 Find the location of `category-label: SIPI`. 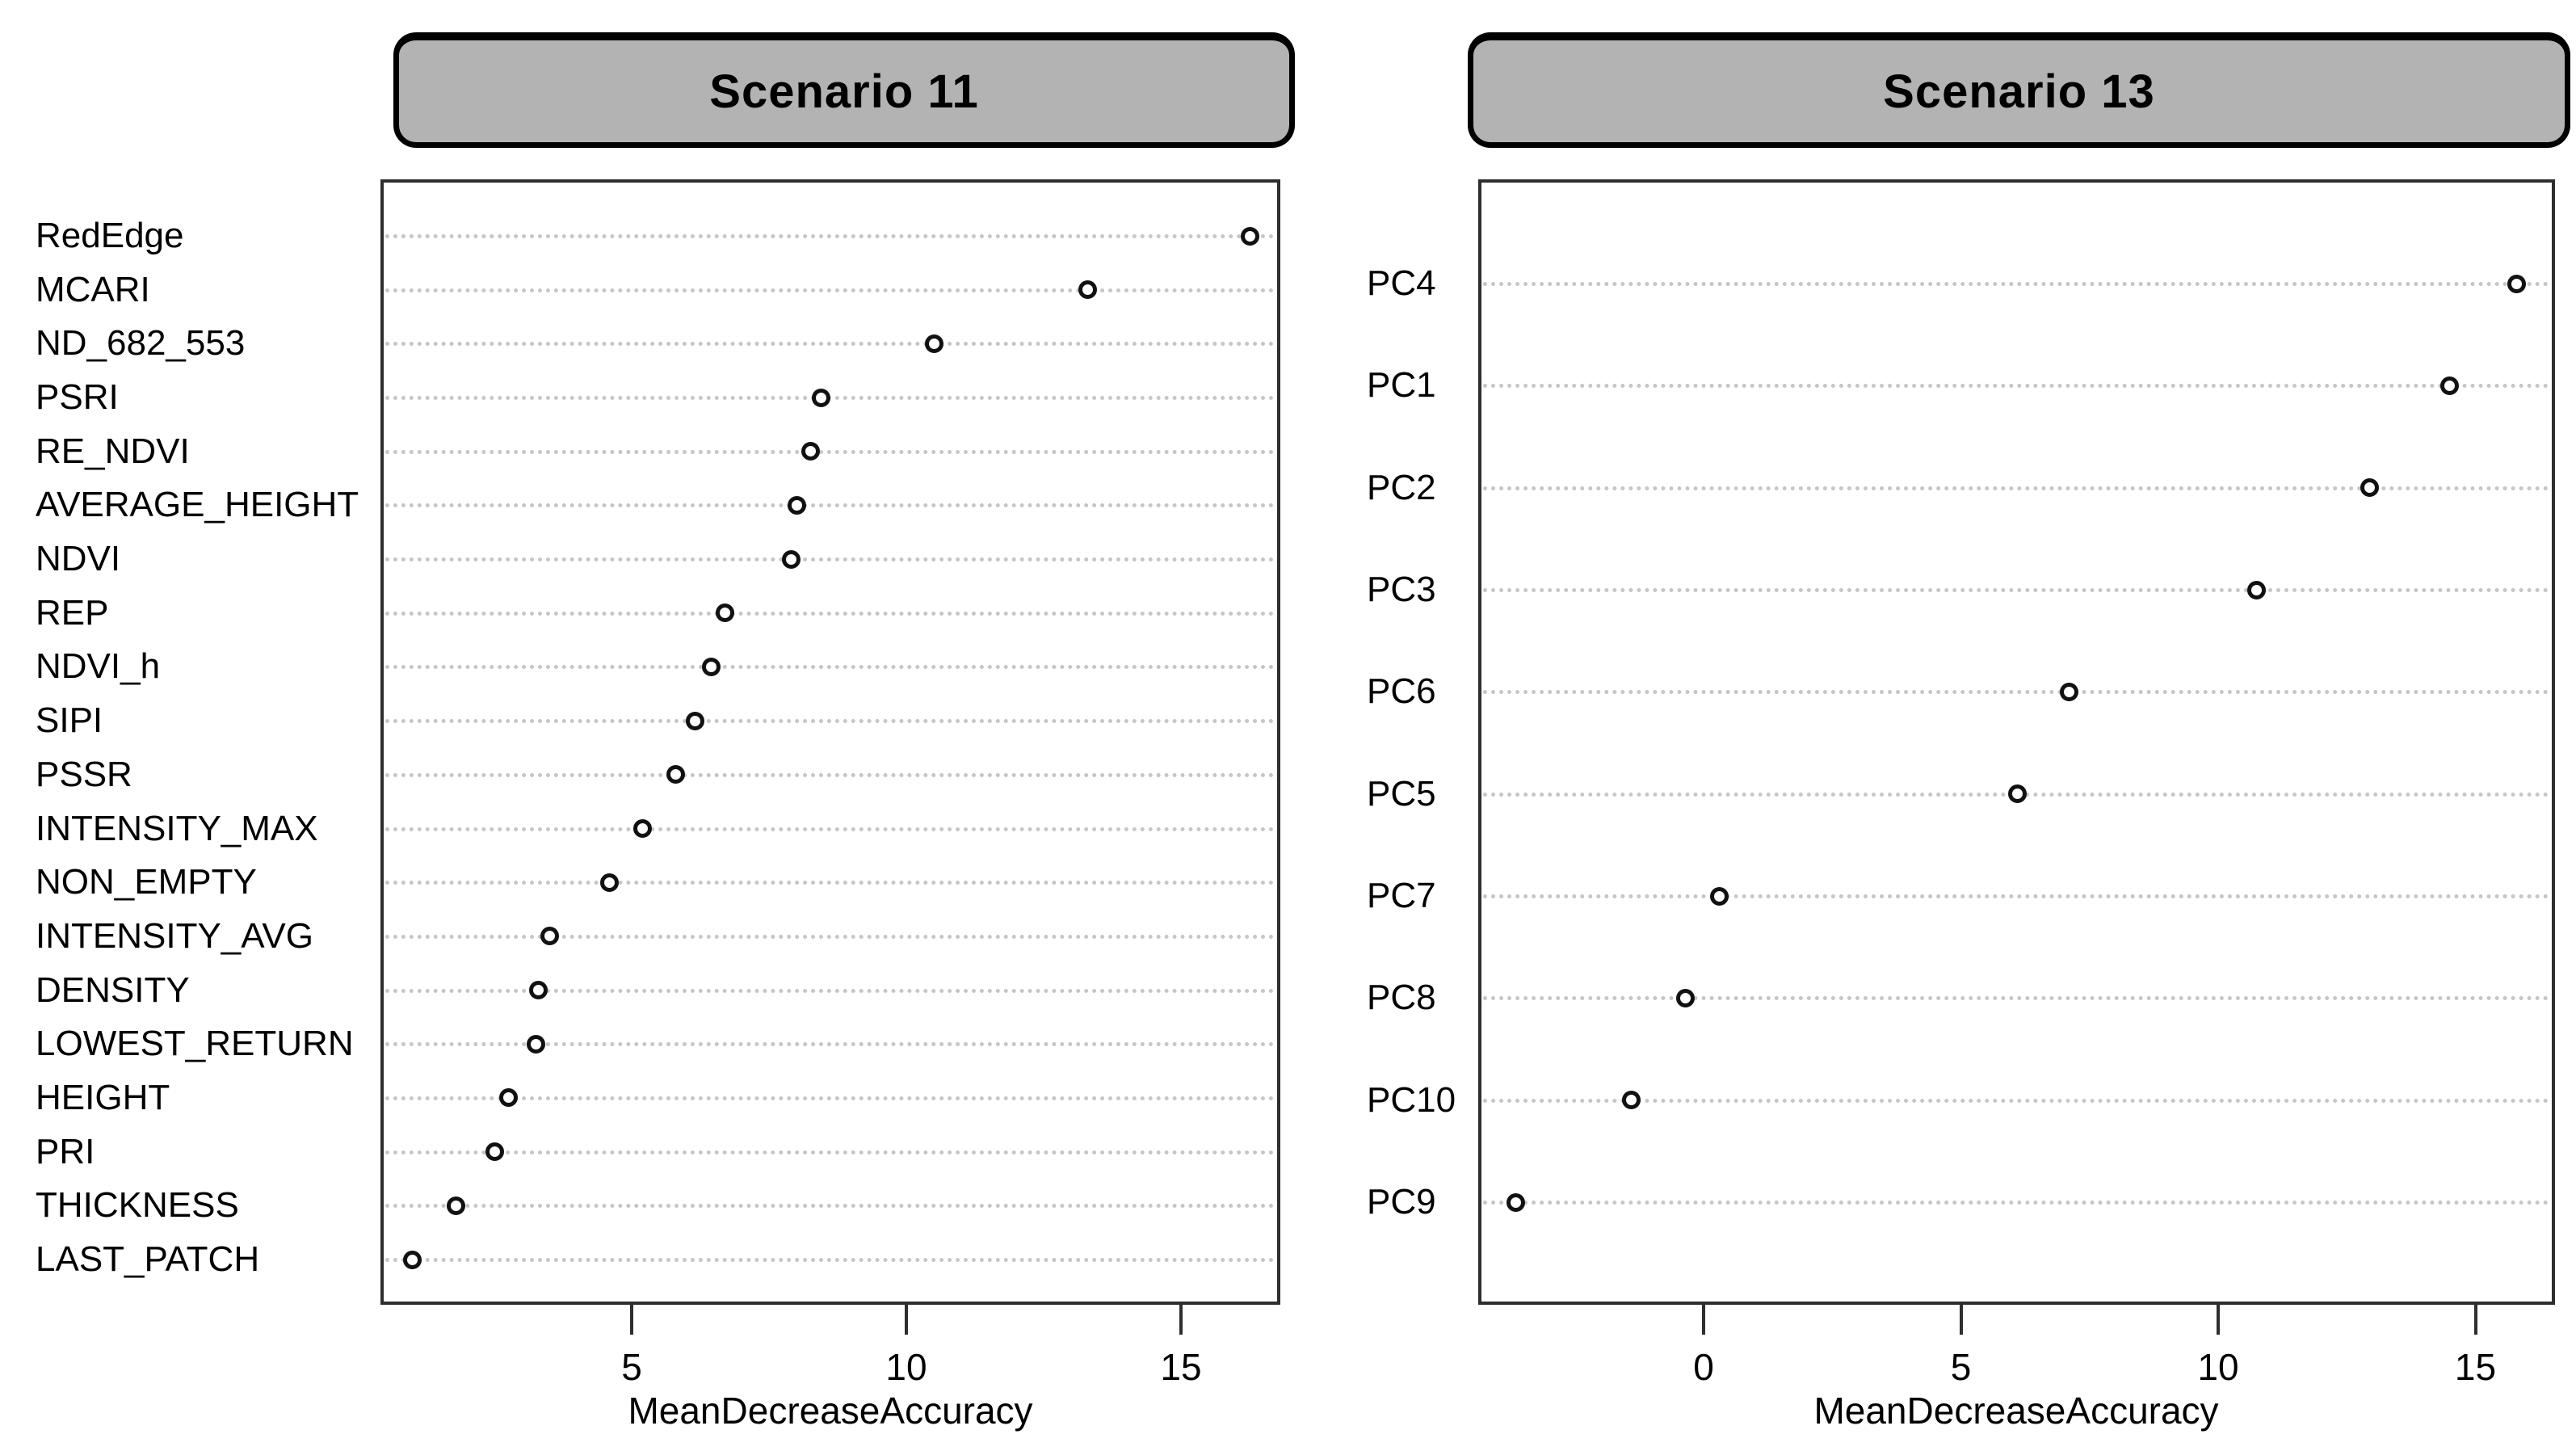

category-label: SIPI is located at coordinates (69, 720).